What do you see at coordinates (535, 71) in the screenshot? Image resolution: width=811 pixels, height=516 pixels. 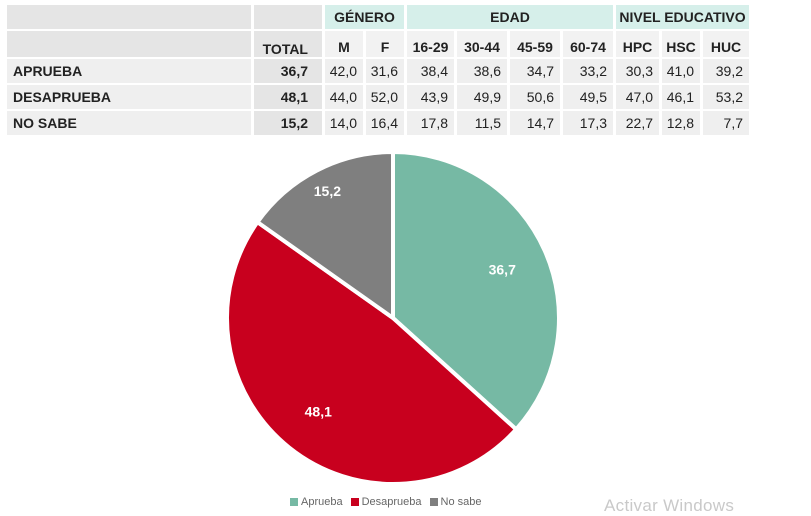 I see `table-cell: 34,7` at bounding box center [535, 71].